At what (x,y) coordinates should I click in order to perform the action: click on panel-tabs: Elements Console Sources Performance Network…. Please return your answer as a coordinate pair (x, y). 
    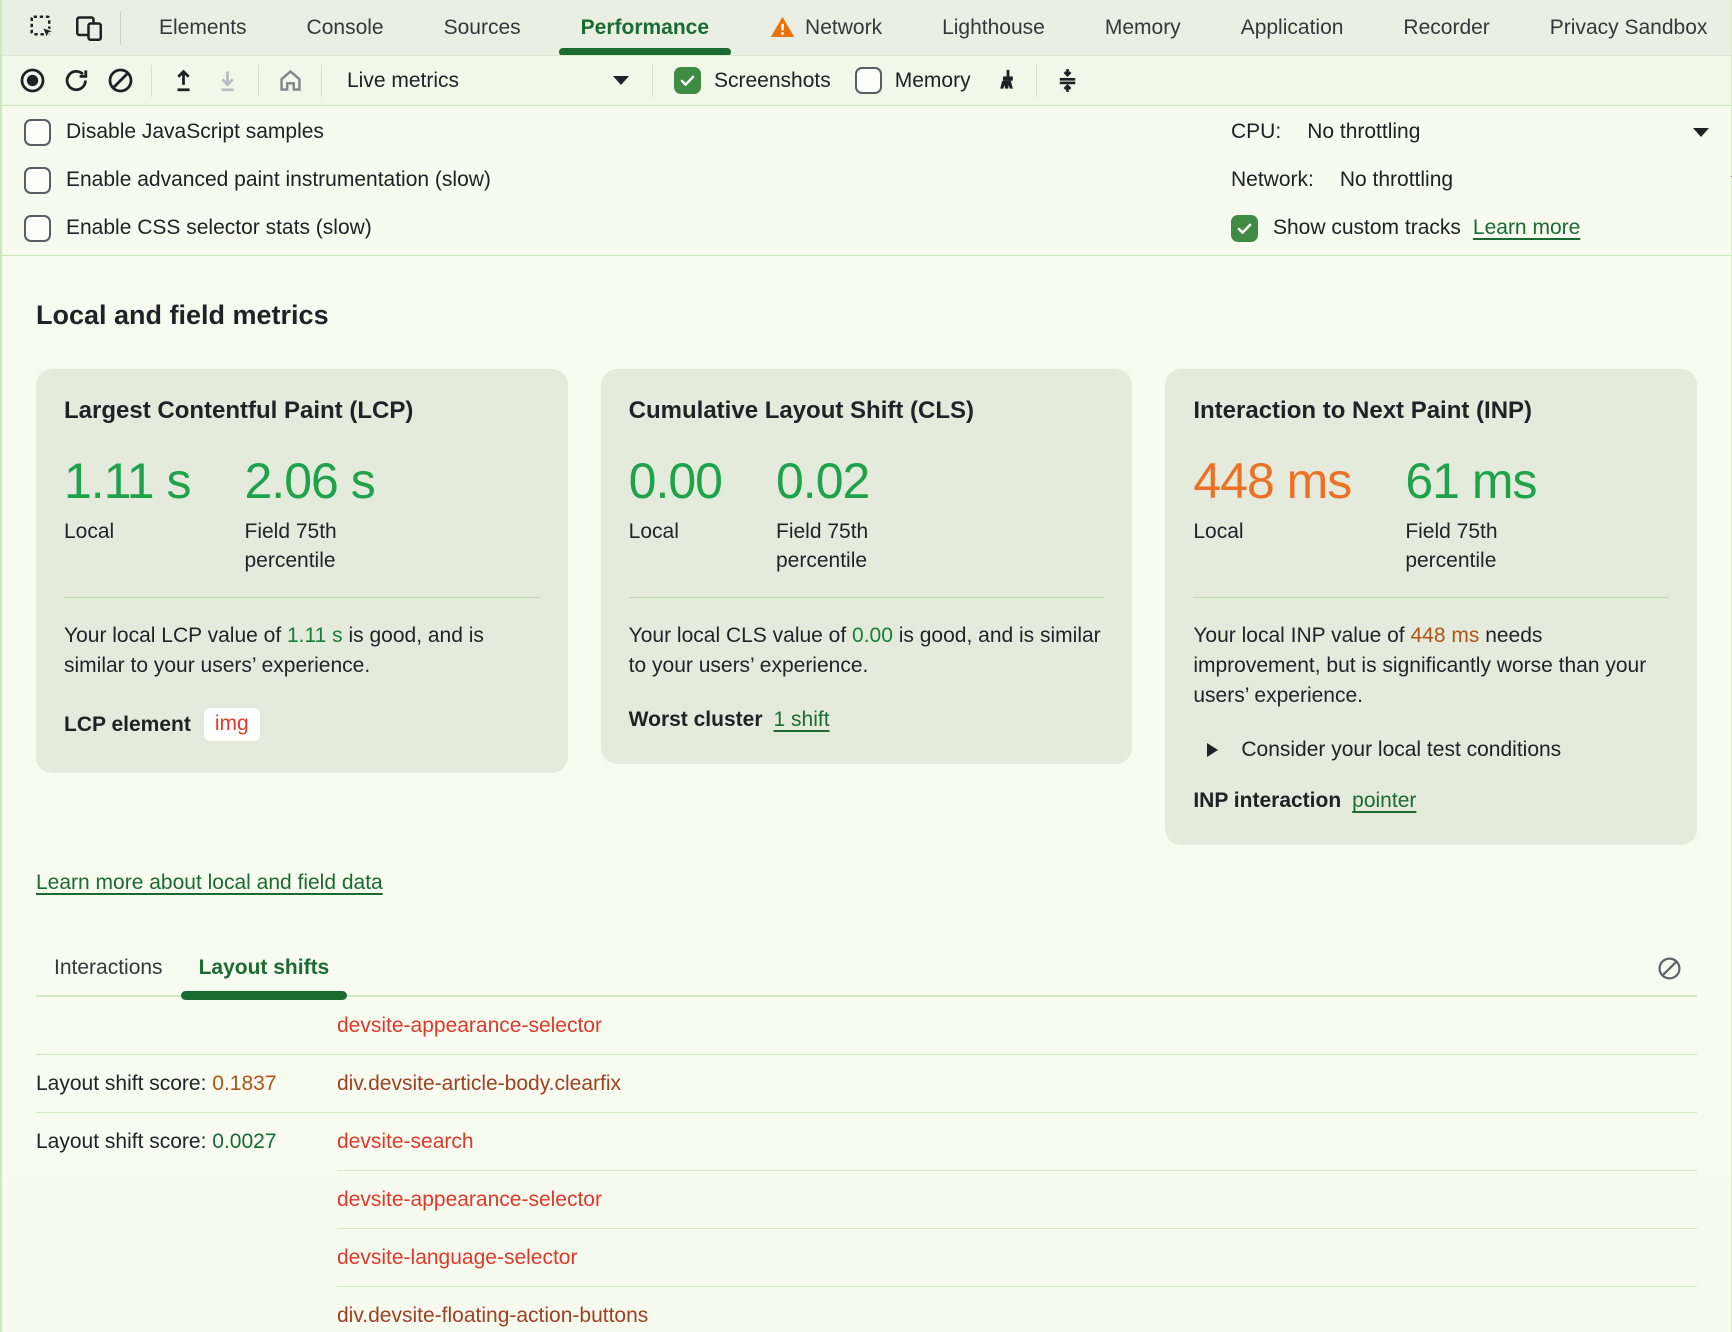
    Looking at the image, I should click on (930, 27).